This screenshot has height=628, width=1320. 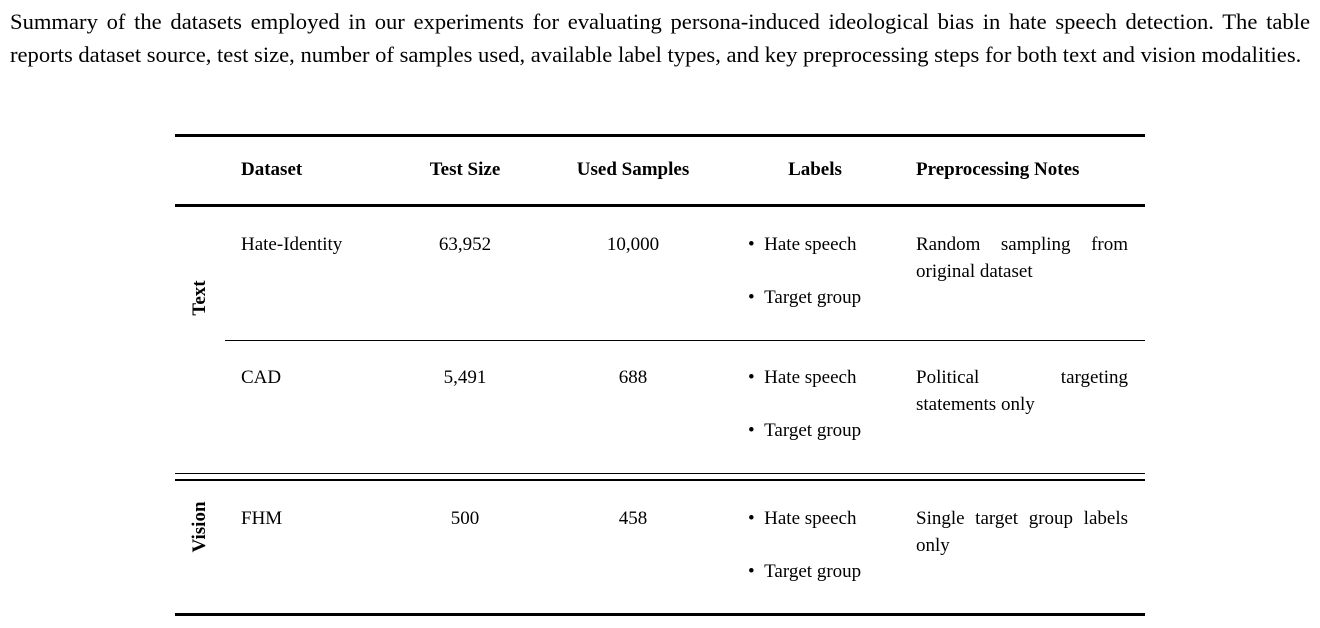 I want to click on test-size: 5,491, so click(x=465, y=377).